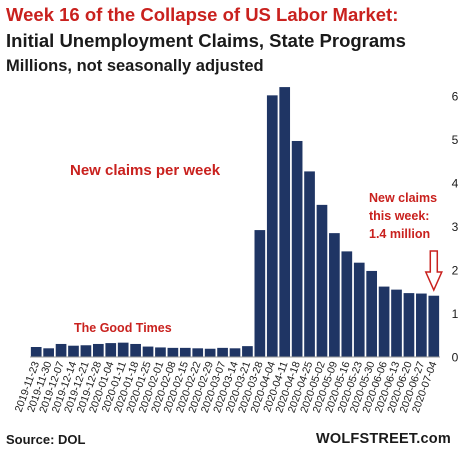  What do you see at coordinates (455, 358) in the screenshot?
I see `y-tick-label: 0` at bounding box center [455, 358].